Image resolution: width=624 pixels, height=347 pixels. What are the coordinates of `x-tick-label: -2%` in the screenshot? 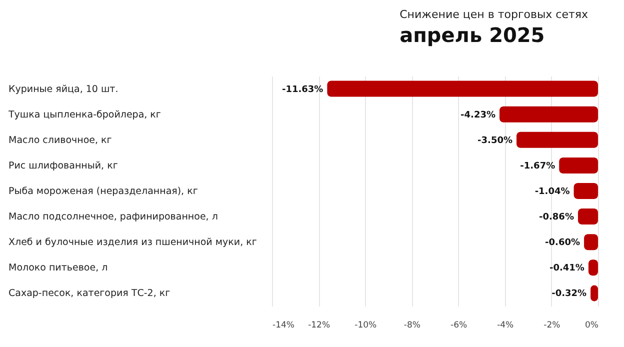 It's located at (552, 325).